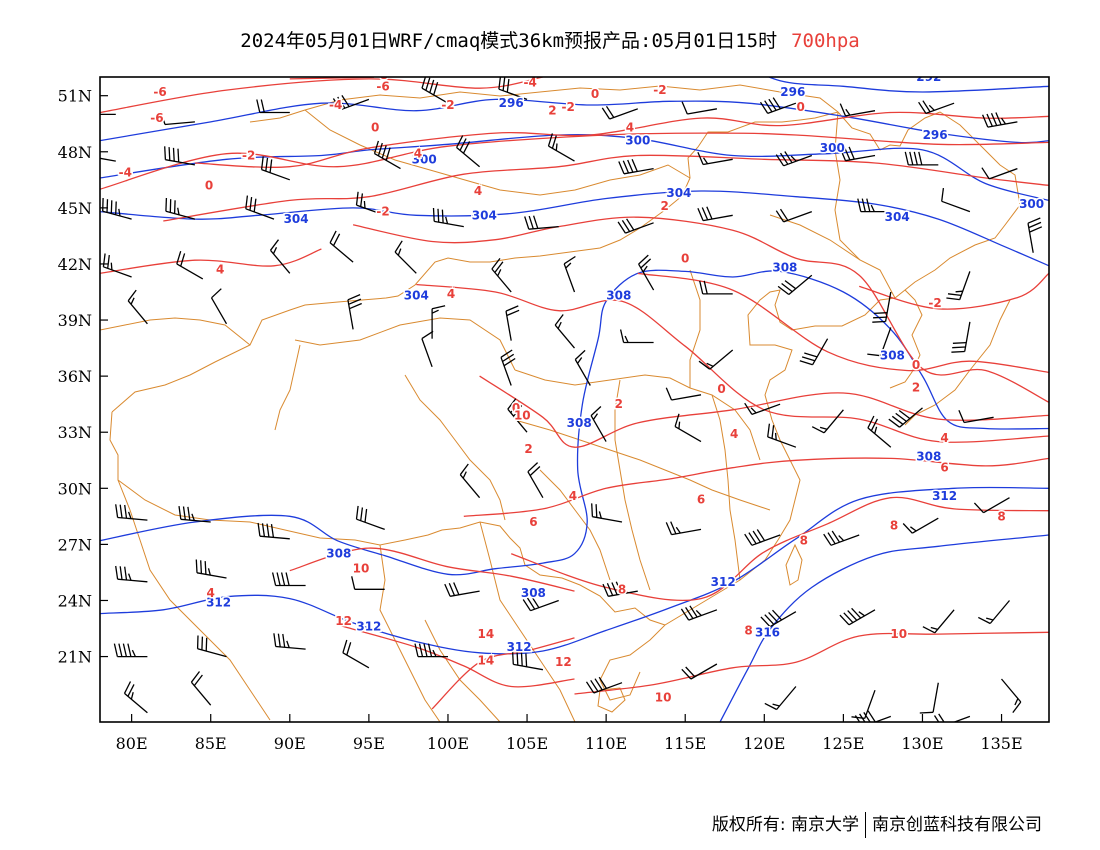  I want to click on temperature-contour-label: 2, so click(528, 449).